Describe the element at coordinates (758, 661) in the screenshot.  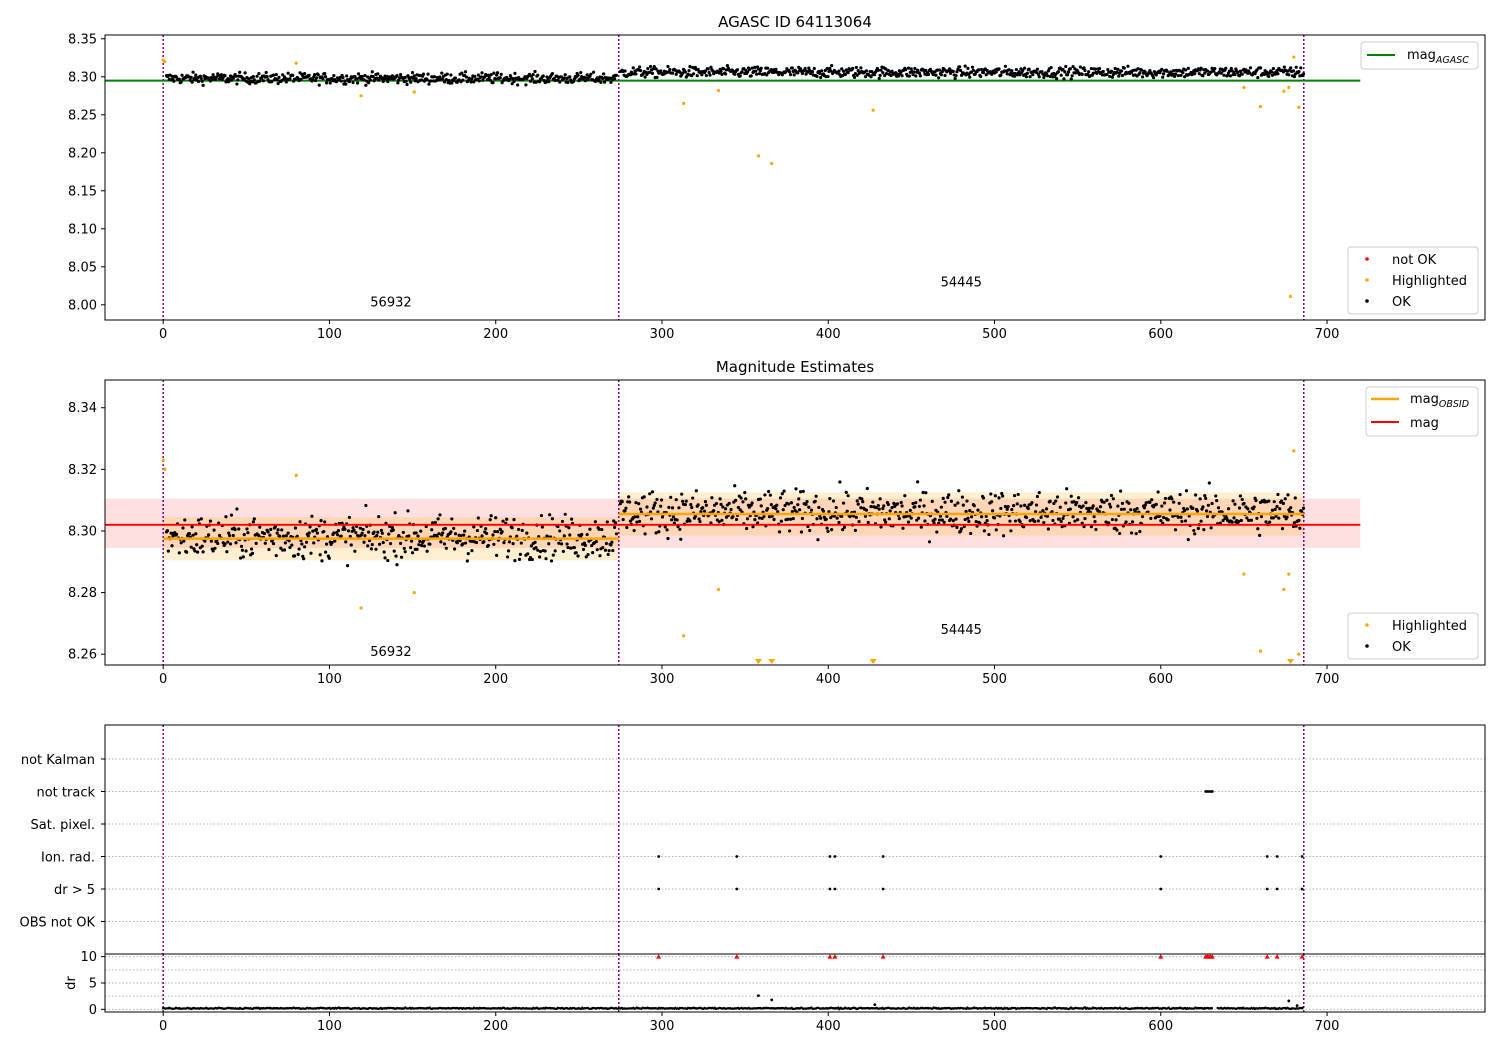
I see `offscale-marker` at that location.